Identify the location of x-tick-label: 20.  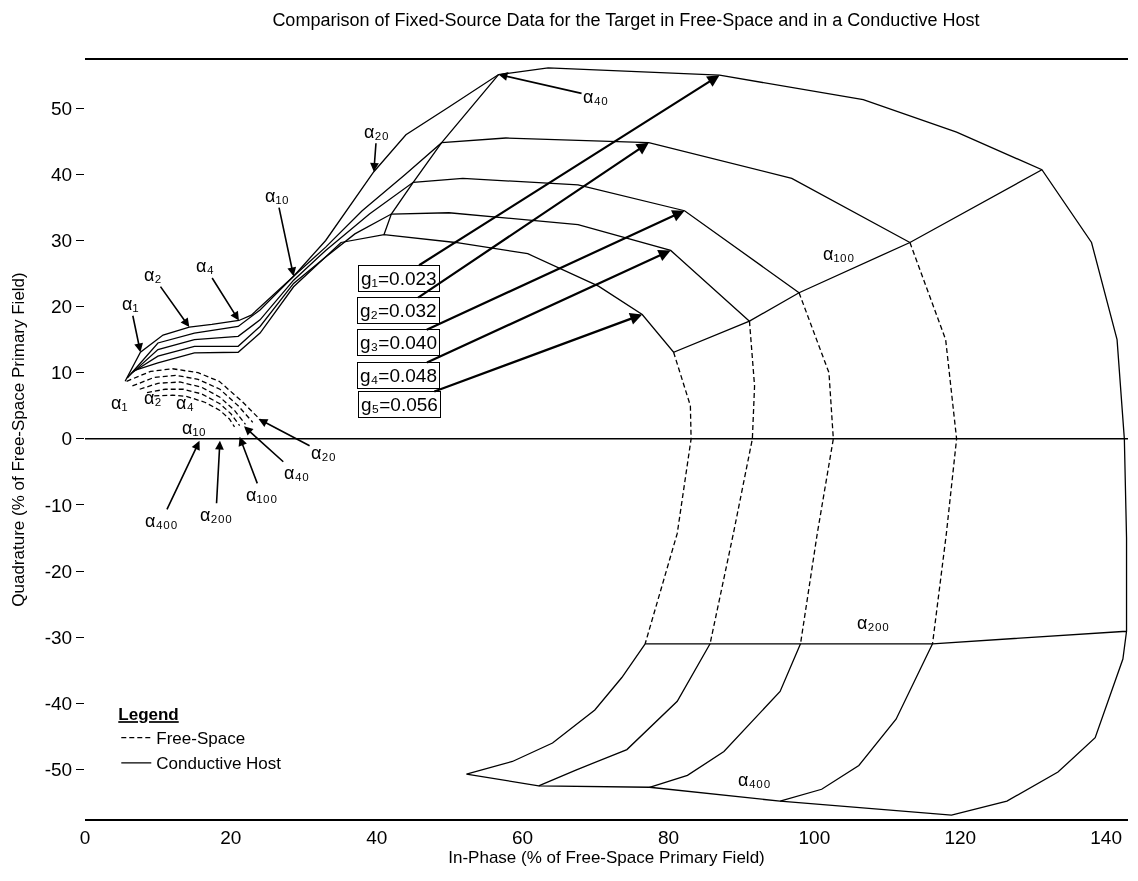
(231, 837).